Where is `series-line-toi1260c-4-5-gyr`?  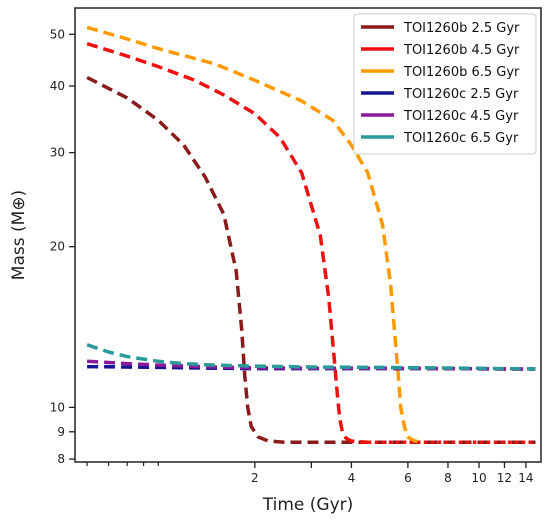
series-line-toi1260c-4-5-gyr is located at coordinates (311, 365).